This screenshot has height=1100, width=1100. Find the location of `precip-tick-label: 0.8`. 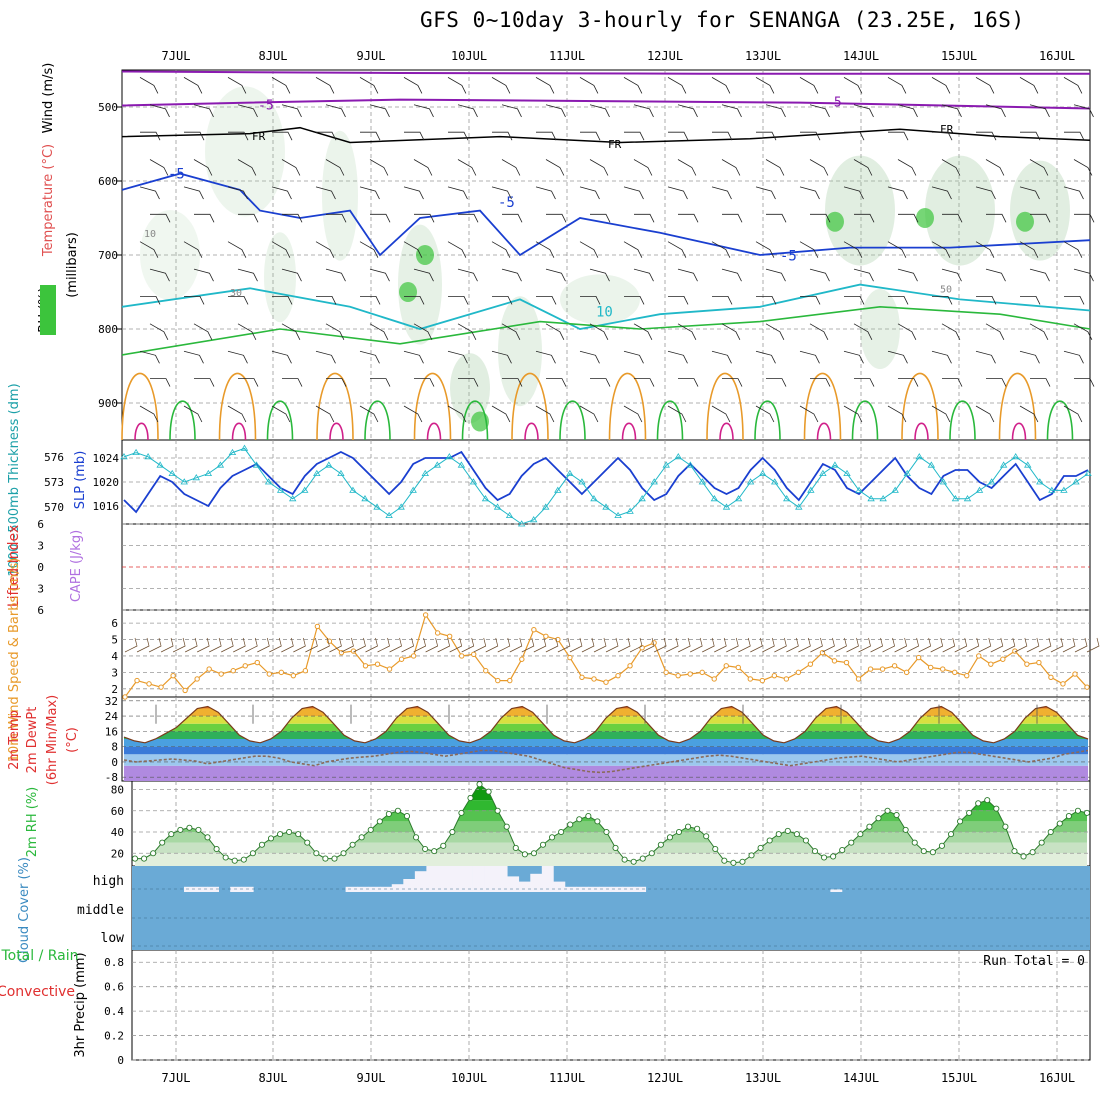

precip-tick-label: 0.8 is located at coordinates (114, 962).